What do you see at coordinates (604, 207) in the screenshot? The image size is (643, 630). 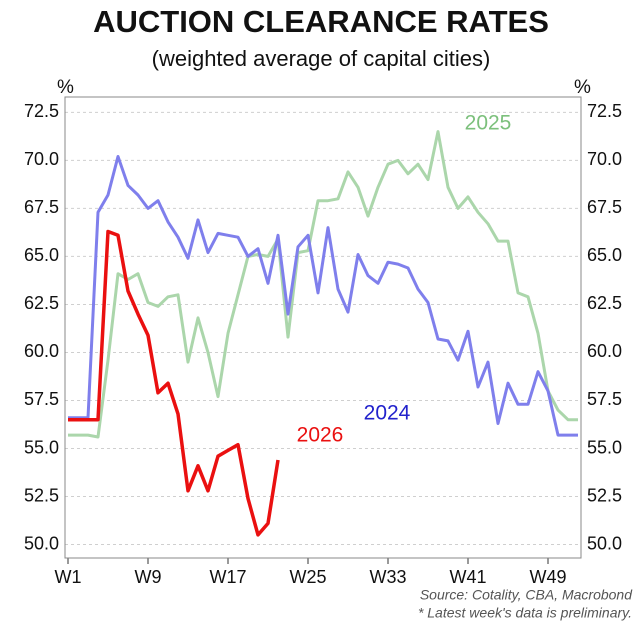 I see `y2-tick-label: 67.5` at bounding box center [604, 207].